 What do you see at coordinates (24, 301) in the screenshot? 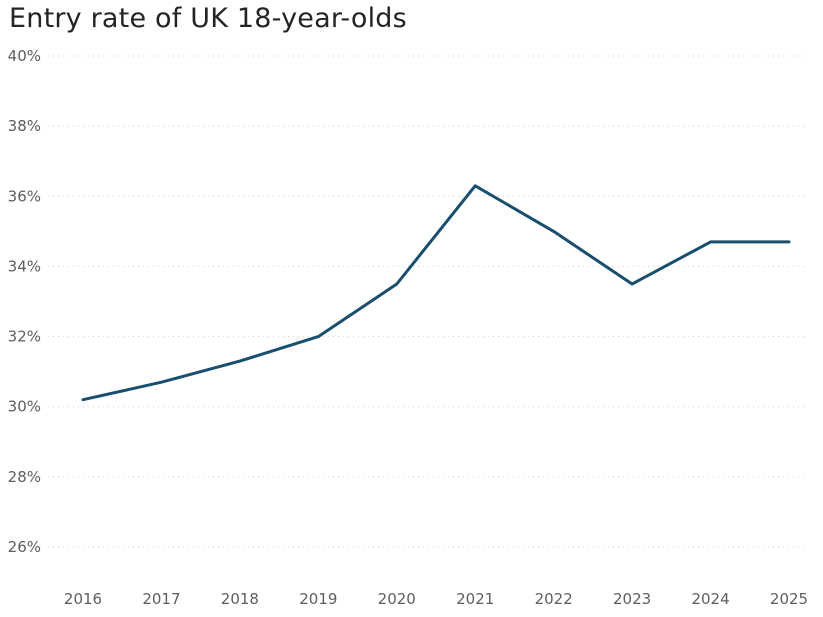
I see `y-axis-ticks: 26% 28% 30% 32% 34% 36% 38% 40%` at bounding box center [24, 301].